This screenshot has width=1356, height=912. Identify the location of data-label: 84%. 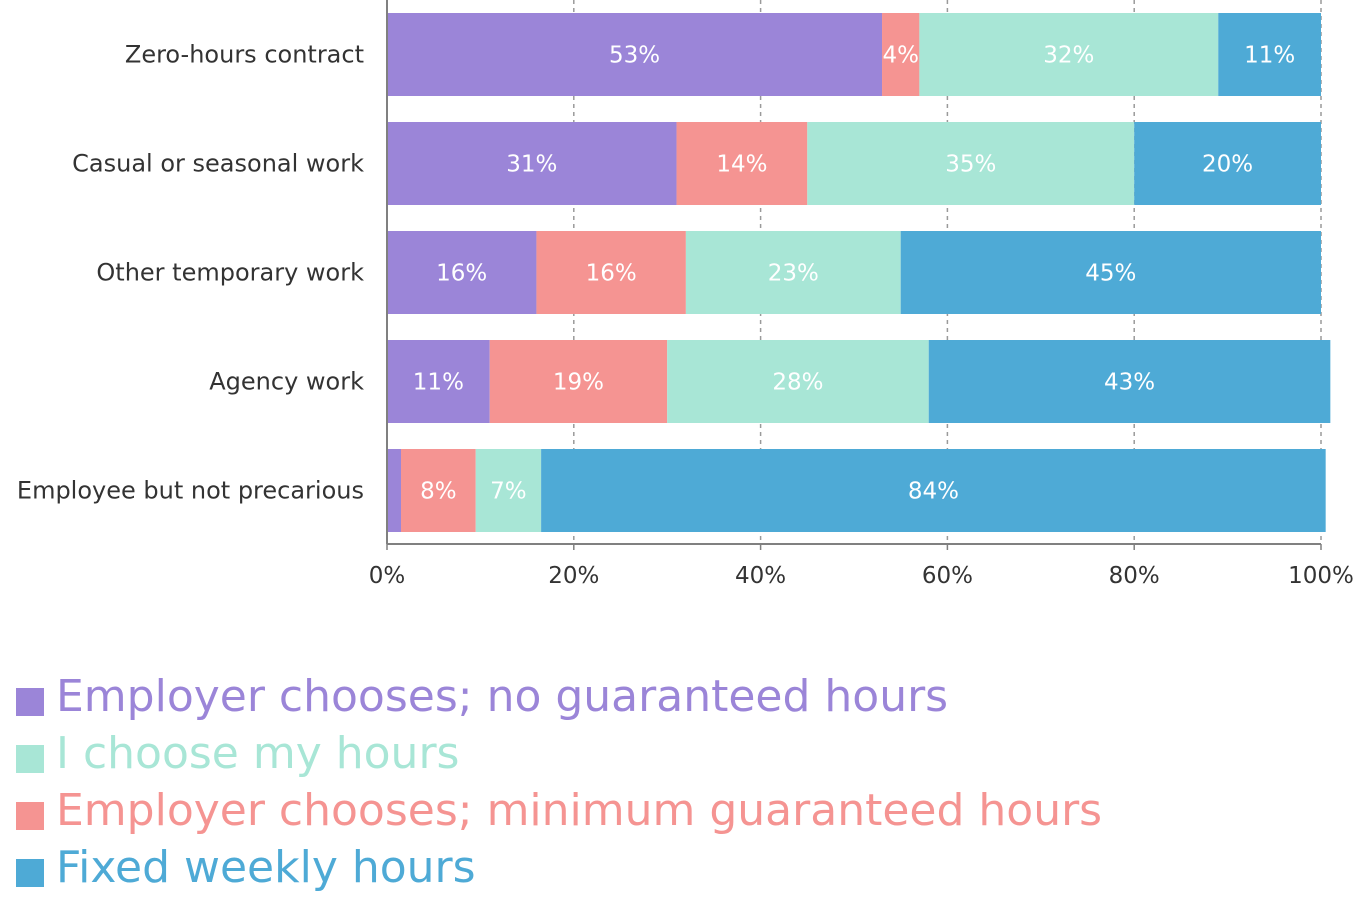
(933, 492).